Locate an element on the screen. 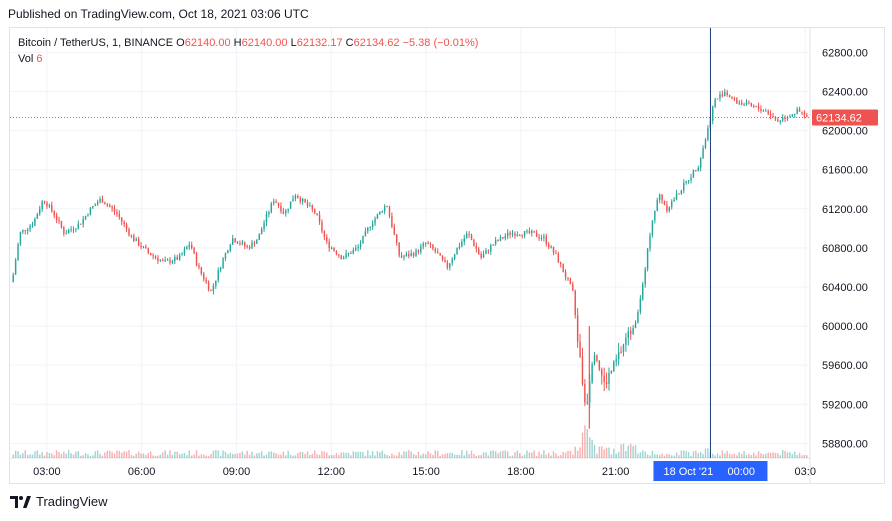  volume-label: Vol is located at coordinates (26, 59).